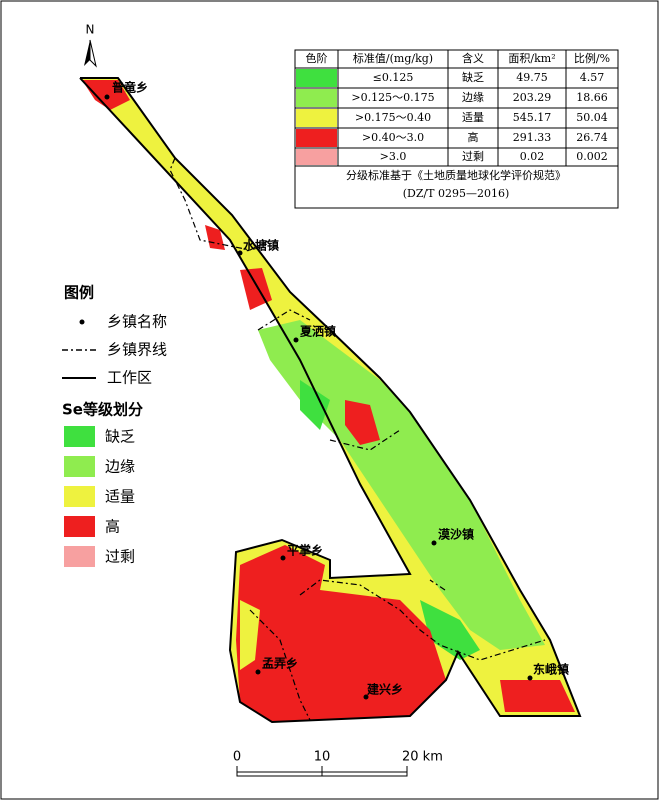  What do you see at coordinates (592, 137) in the screenshot?
I see `table-cell: 26.74` at bounding box center [592, 137].